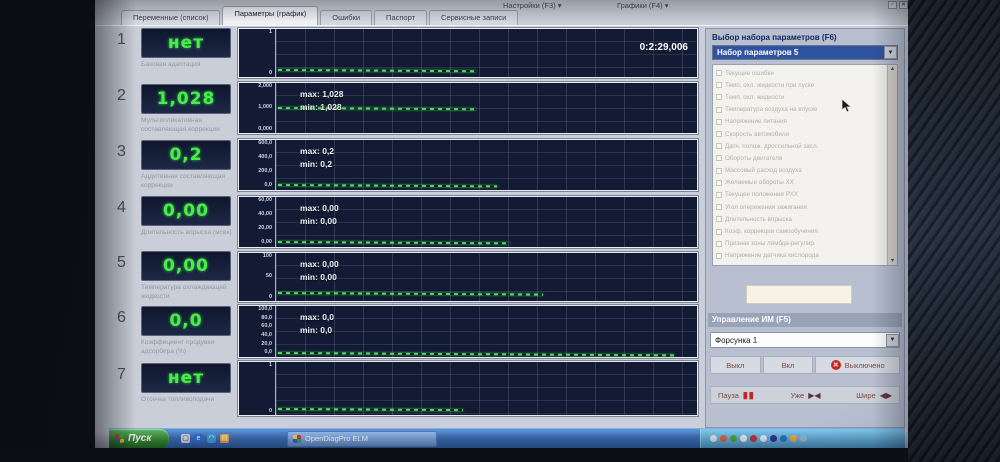  What do you see at coordinates (346, 17) in the screenshot?
I see `tab-errors: Ошибки` at bounding box center [346, 17].